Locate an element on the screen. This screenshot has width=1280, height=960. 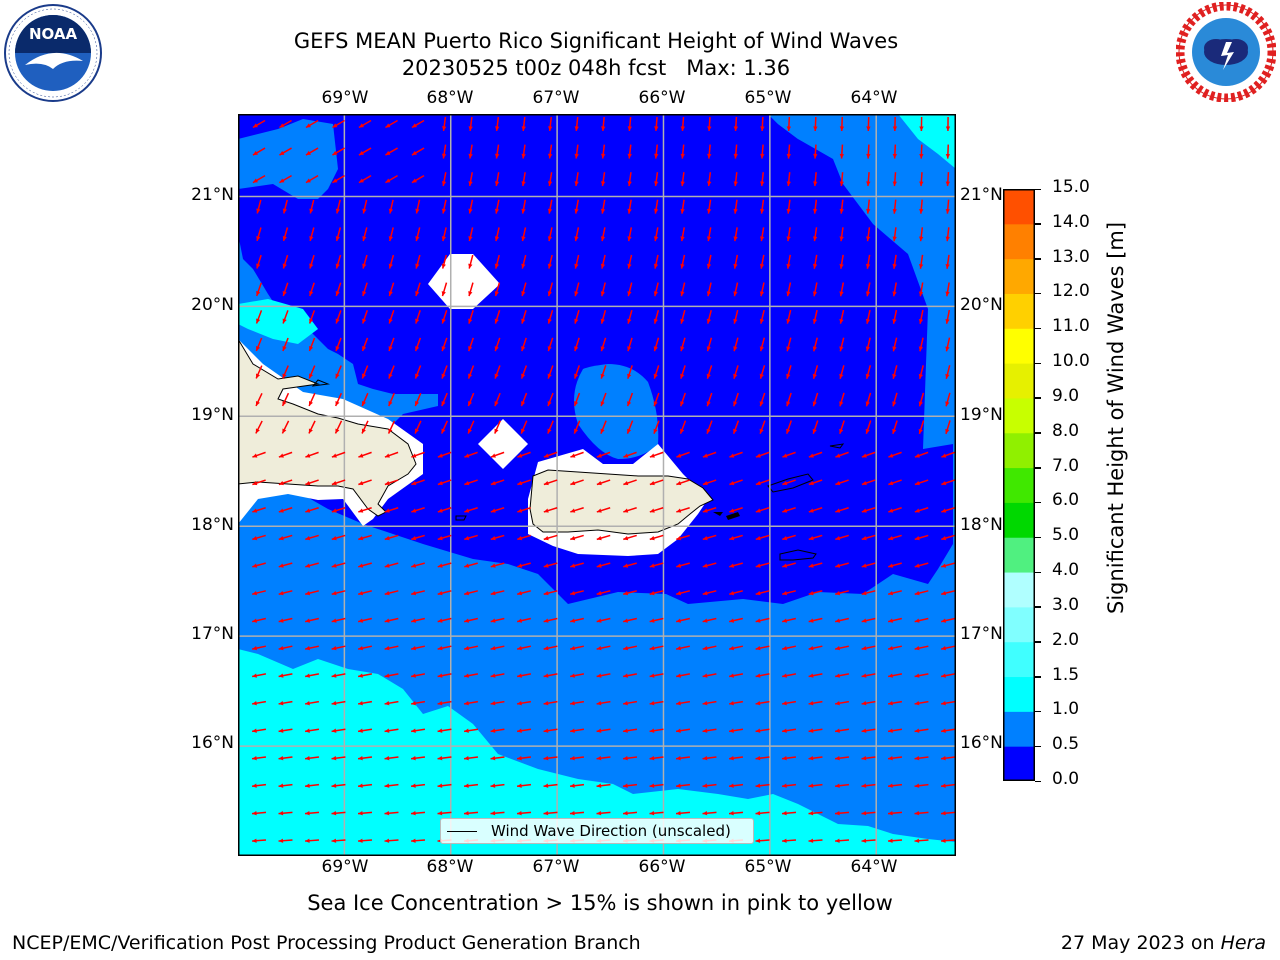
noaa-logo-text: NOAA is located at coordinates (53, 34).